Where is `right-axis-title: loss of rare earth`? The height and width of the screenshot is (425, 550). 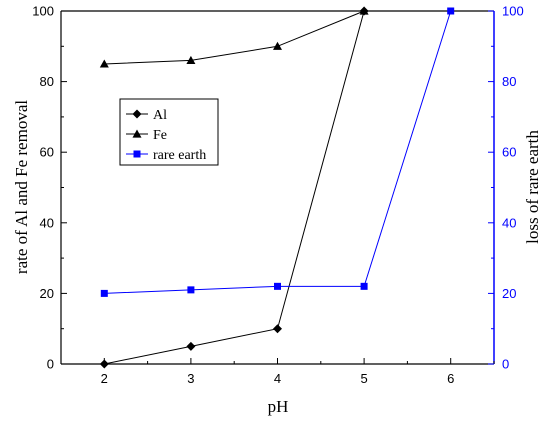 right-axis-title: loss of rare earth is located at coordinates (532, 187).